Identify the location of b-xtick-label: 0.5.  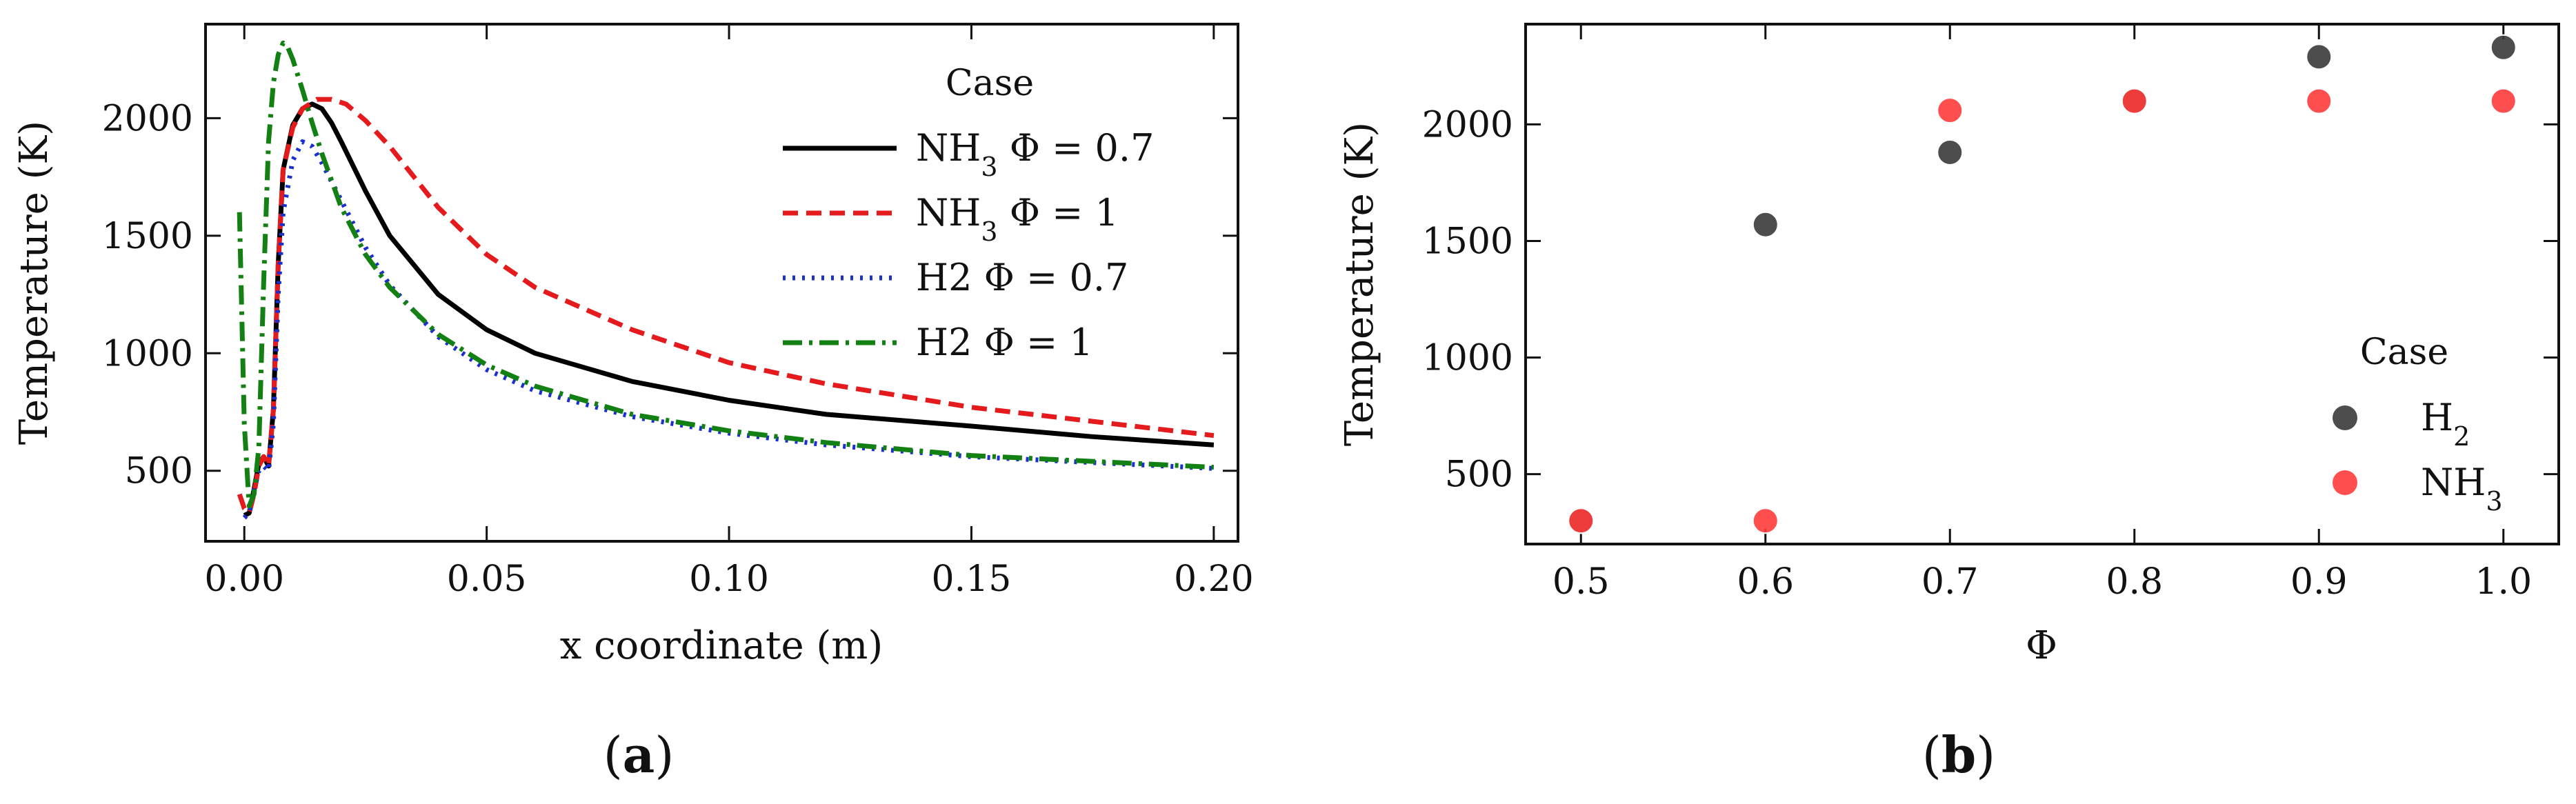
(1581, 582).